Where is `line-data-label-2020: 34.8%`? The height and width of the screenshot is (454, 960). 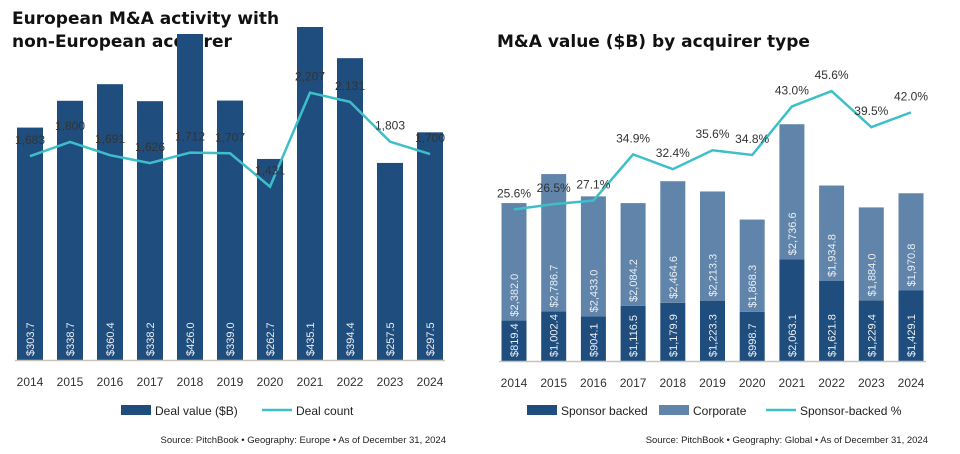 line-data-label-2020: 34.8% is located at coordinates (752, 139).